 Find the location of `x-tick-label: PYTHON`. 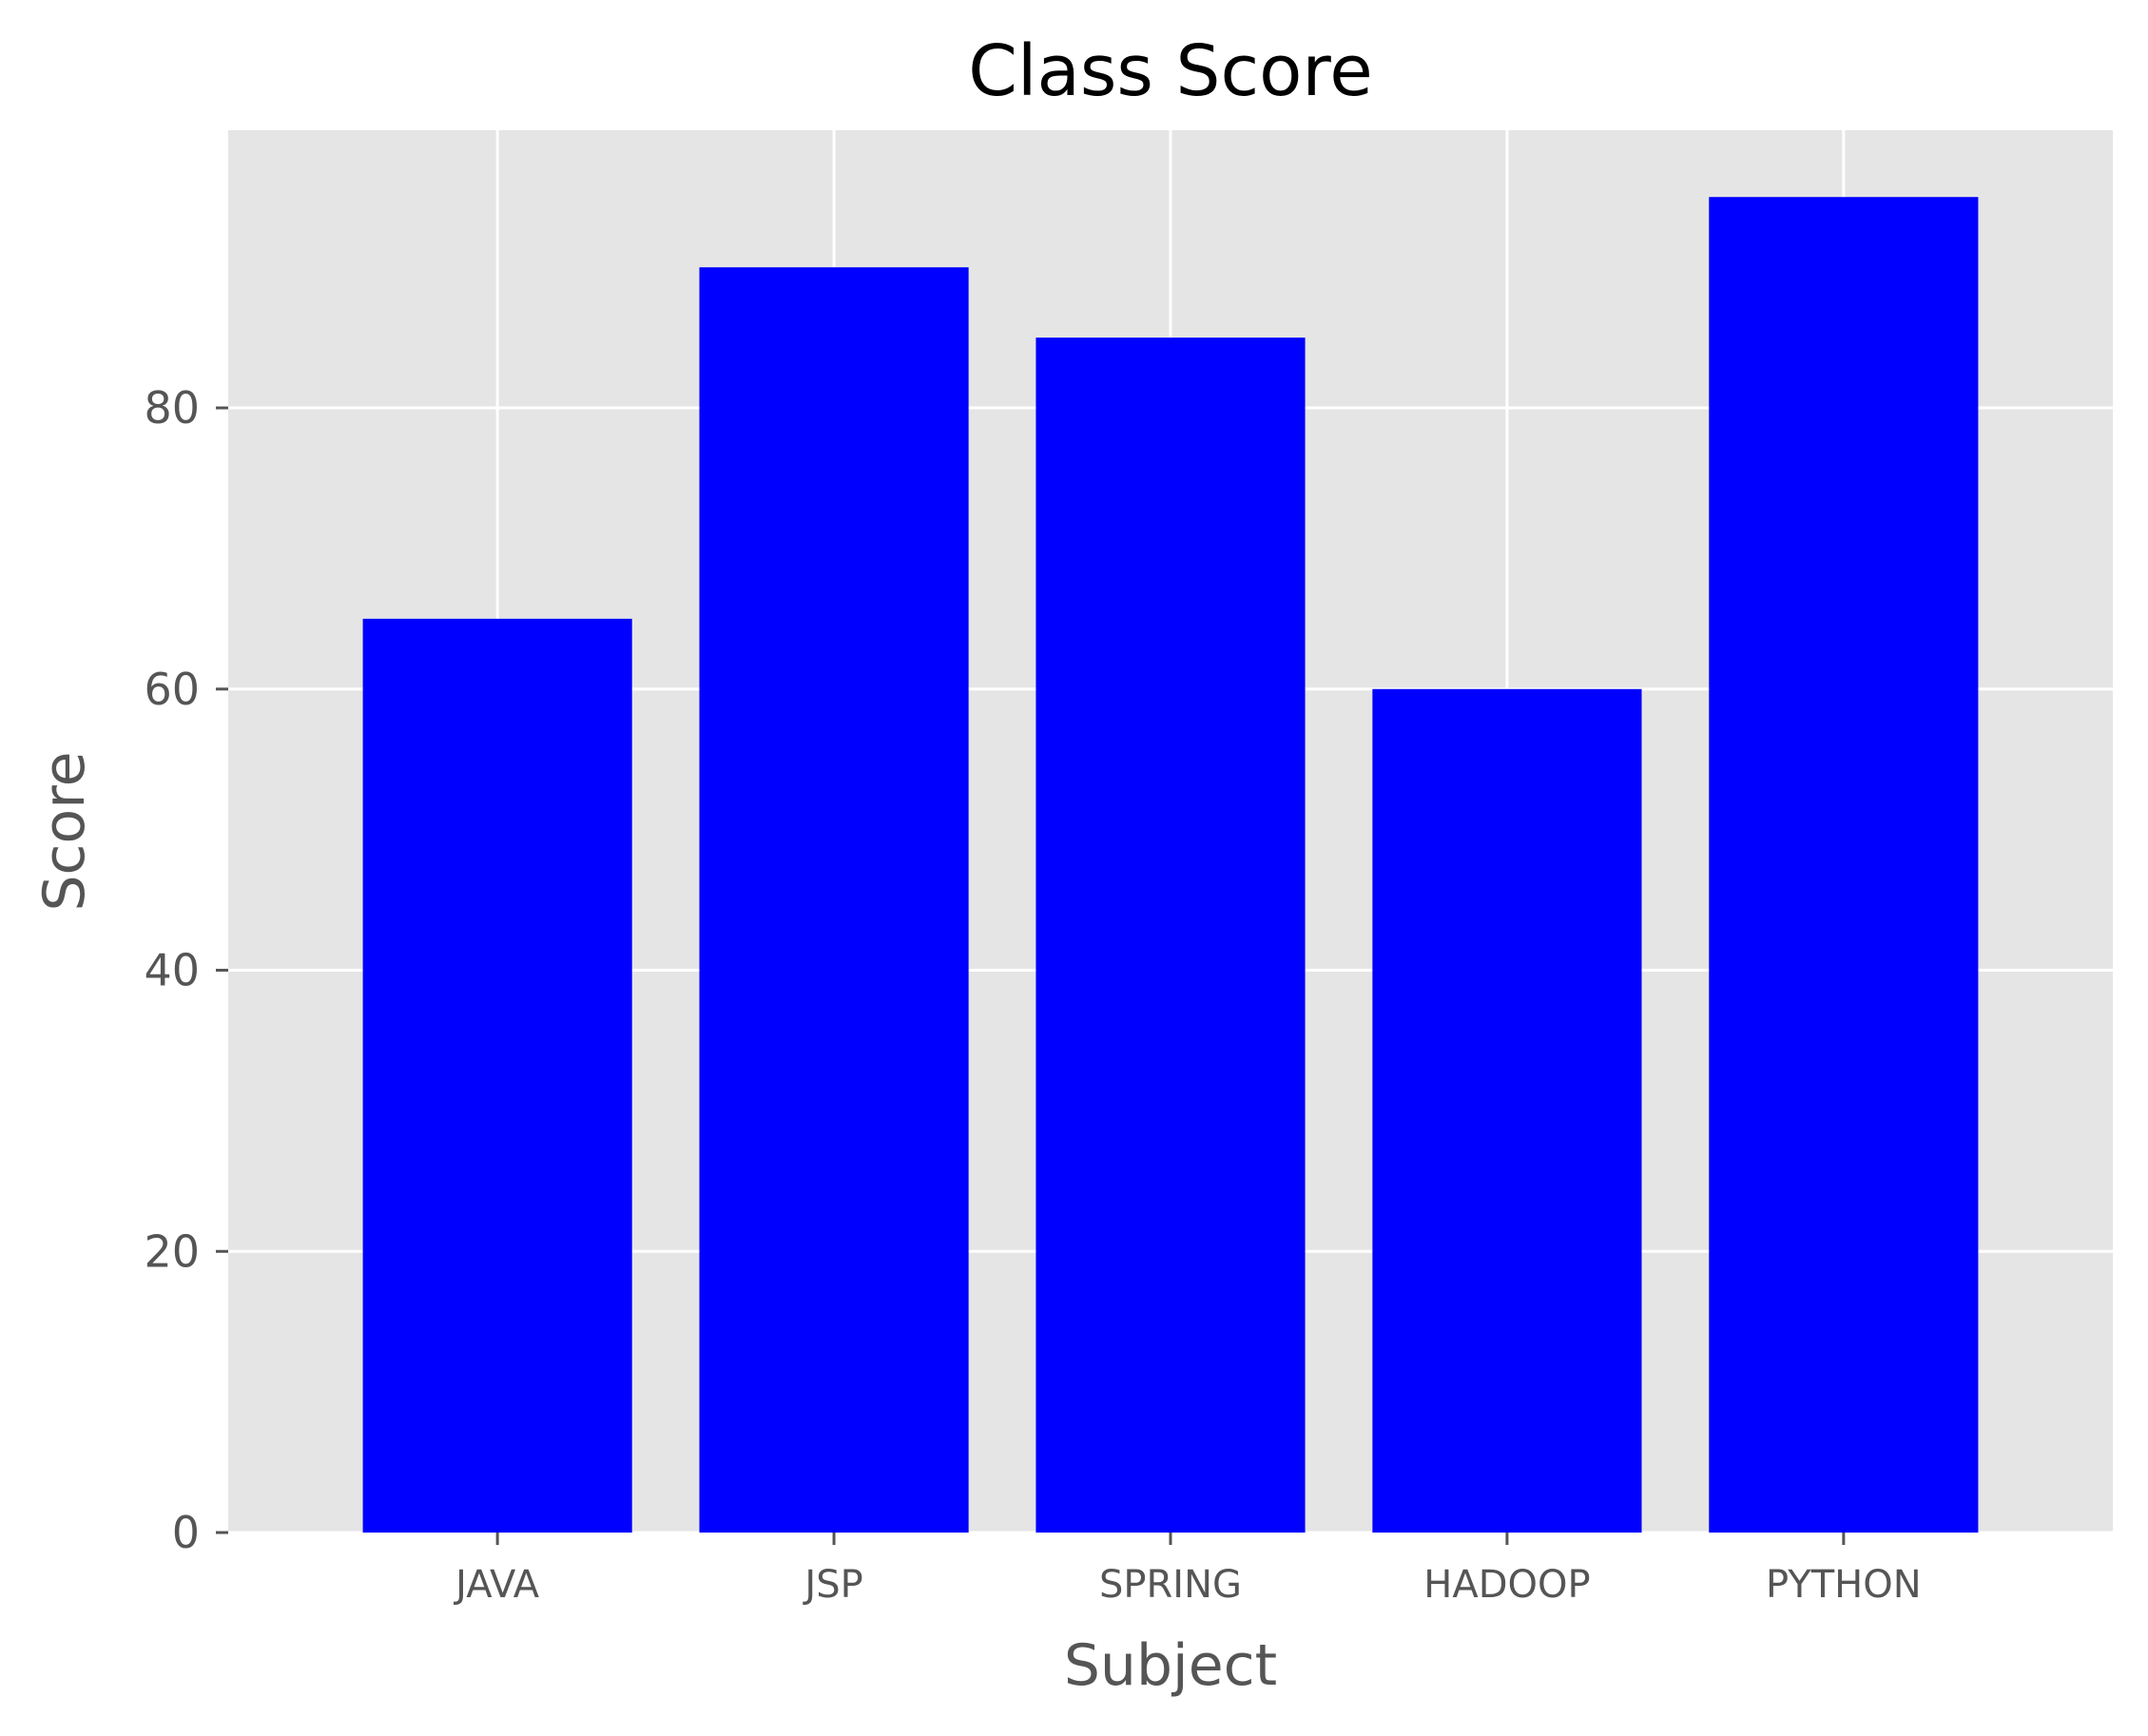

x-tick-label: PYTHON is located at coordinates (1844, 1585).